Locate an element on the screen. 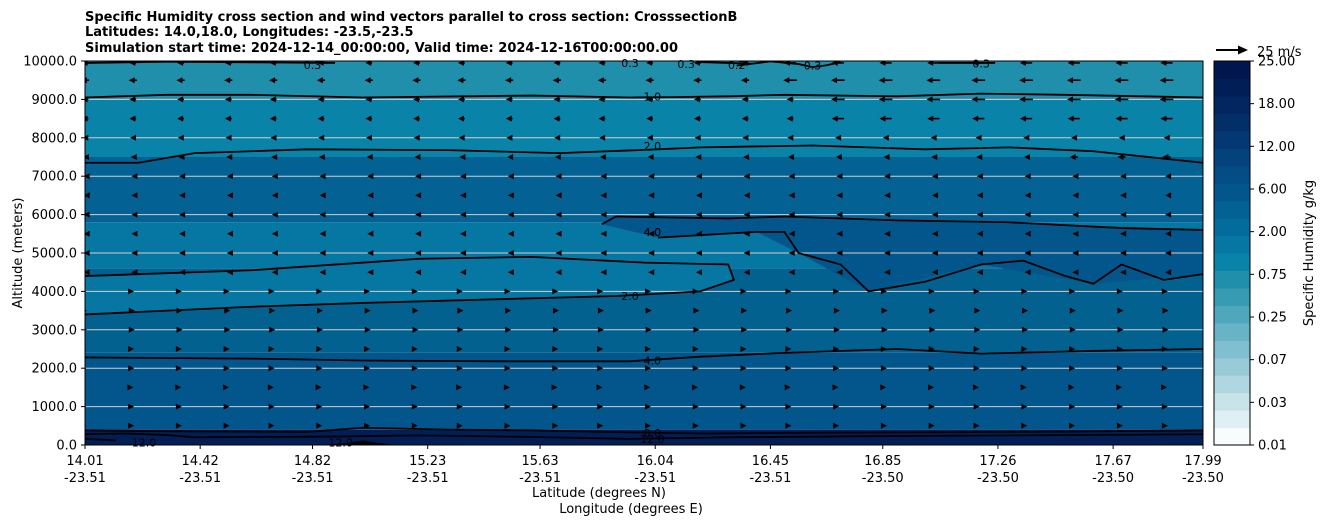 This screenshot has height=526, width=1326. y-axis-label: Altitude (meters) is located at coordinates (18, 253).